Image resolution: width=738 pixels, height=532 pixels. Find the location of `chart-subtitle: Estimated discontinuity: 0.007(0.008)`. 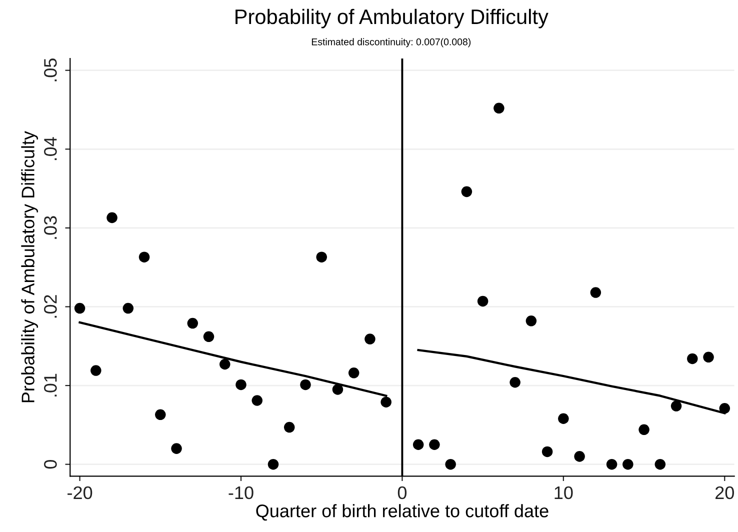

chart-subtitle: Estimated discontinuity: 0.007(0.008) is located at coordinates (391, 43).